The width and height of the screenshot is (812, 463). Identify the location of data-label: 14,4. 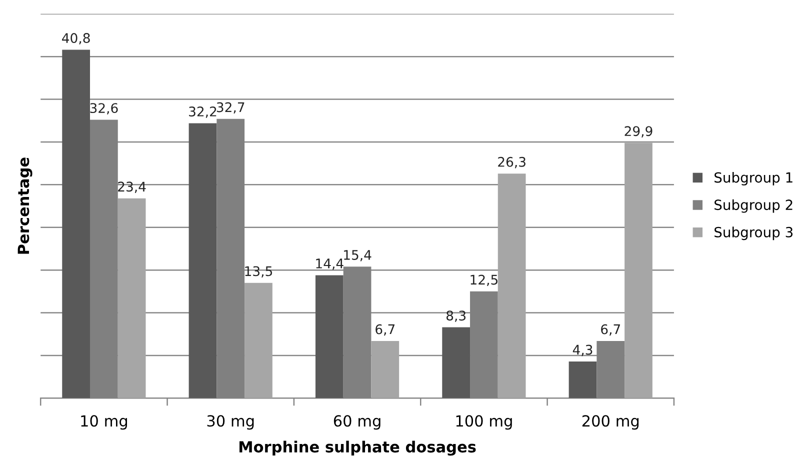
(330, 264).